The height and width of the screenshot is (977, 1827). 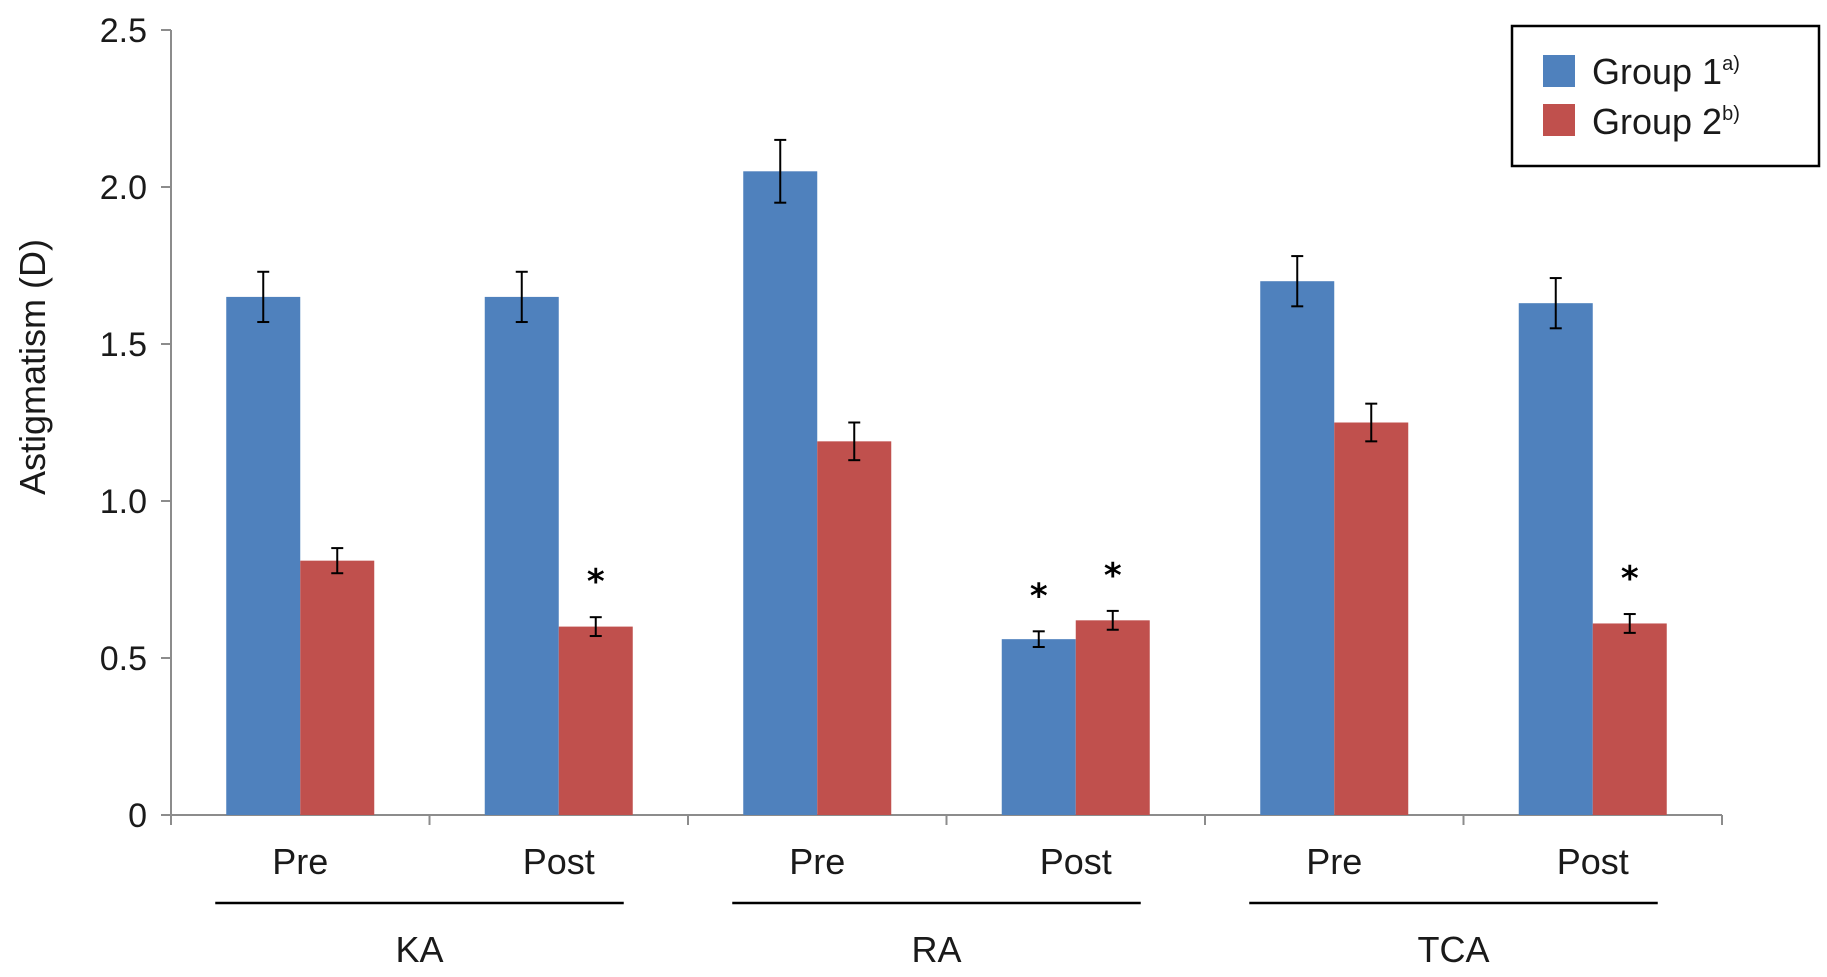 What do you see at coordinates (1454, 949) in the screenshot?
I see `group-label: TCA` at bounding box center [1454, 949].